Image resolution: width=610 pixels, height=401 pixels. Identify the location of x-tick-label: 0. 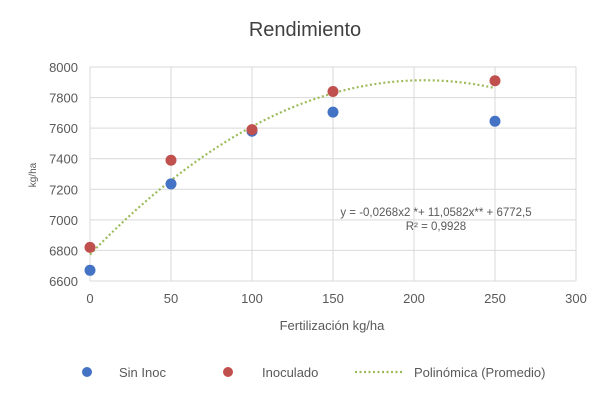
(89, 298).